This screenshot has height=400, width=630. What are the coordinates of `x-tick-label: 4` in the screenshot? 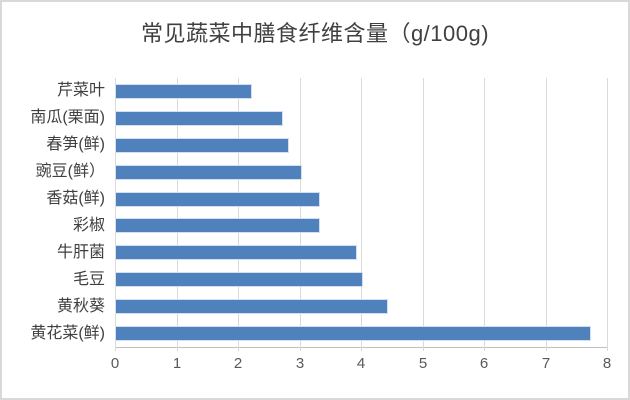 It's located at (361, 363).